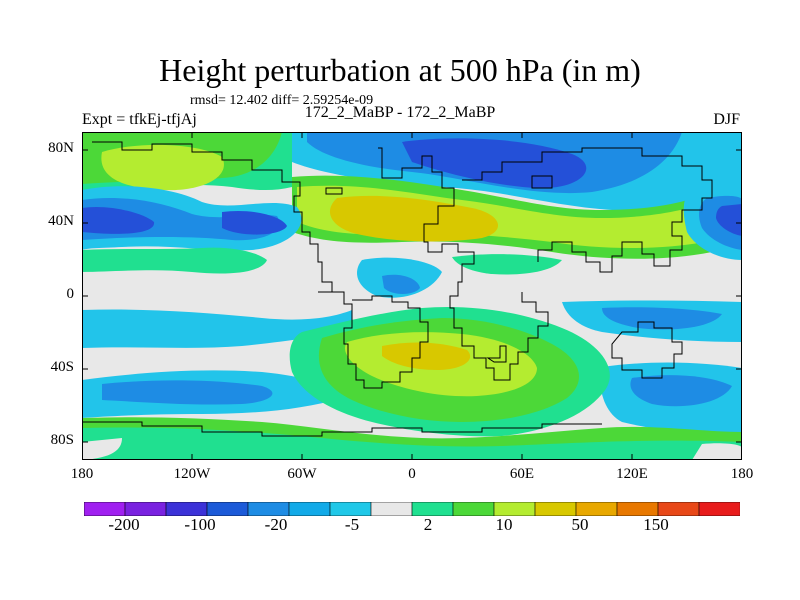 This screenshot has height=600, width=800. I want to click on colorbar, so click(412, 509).